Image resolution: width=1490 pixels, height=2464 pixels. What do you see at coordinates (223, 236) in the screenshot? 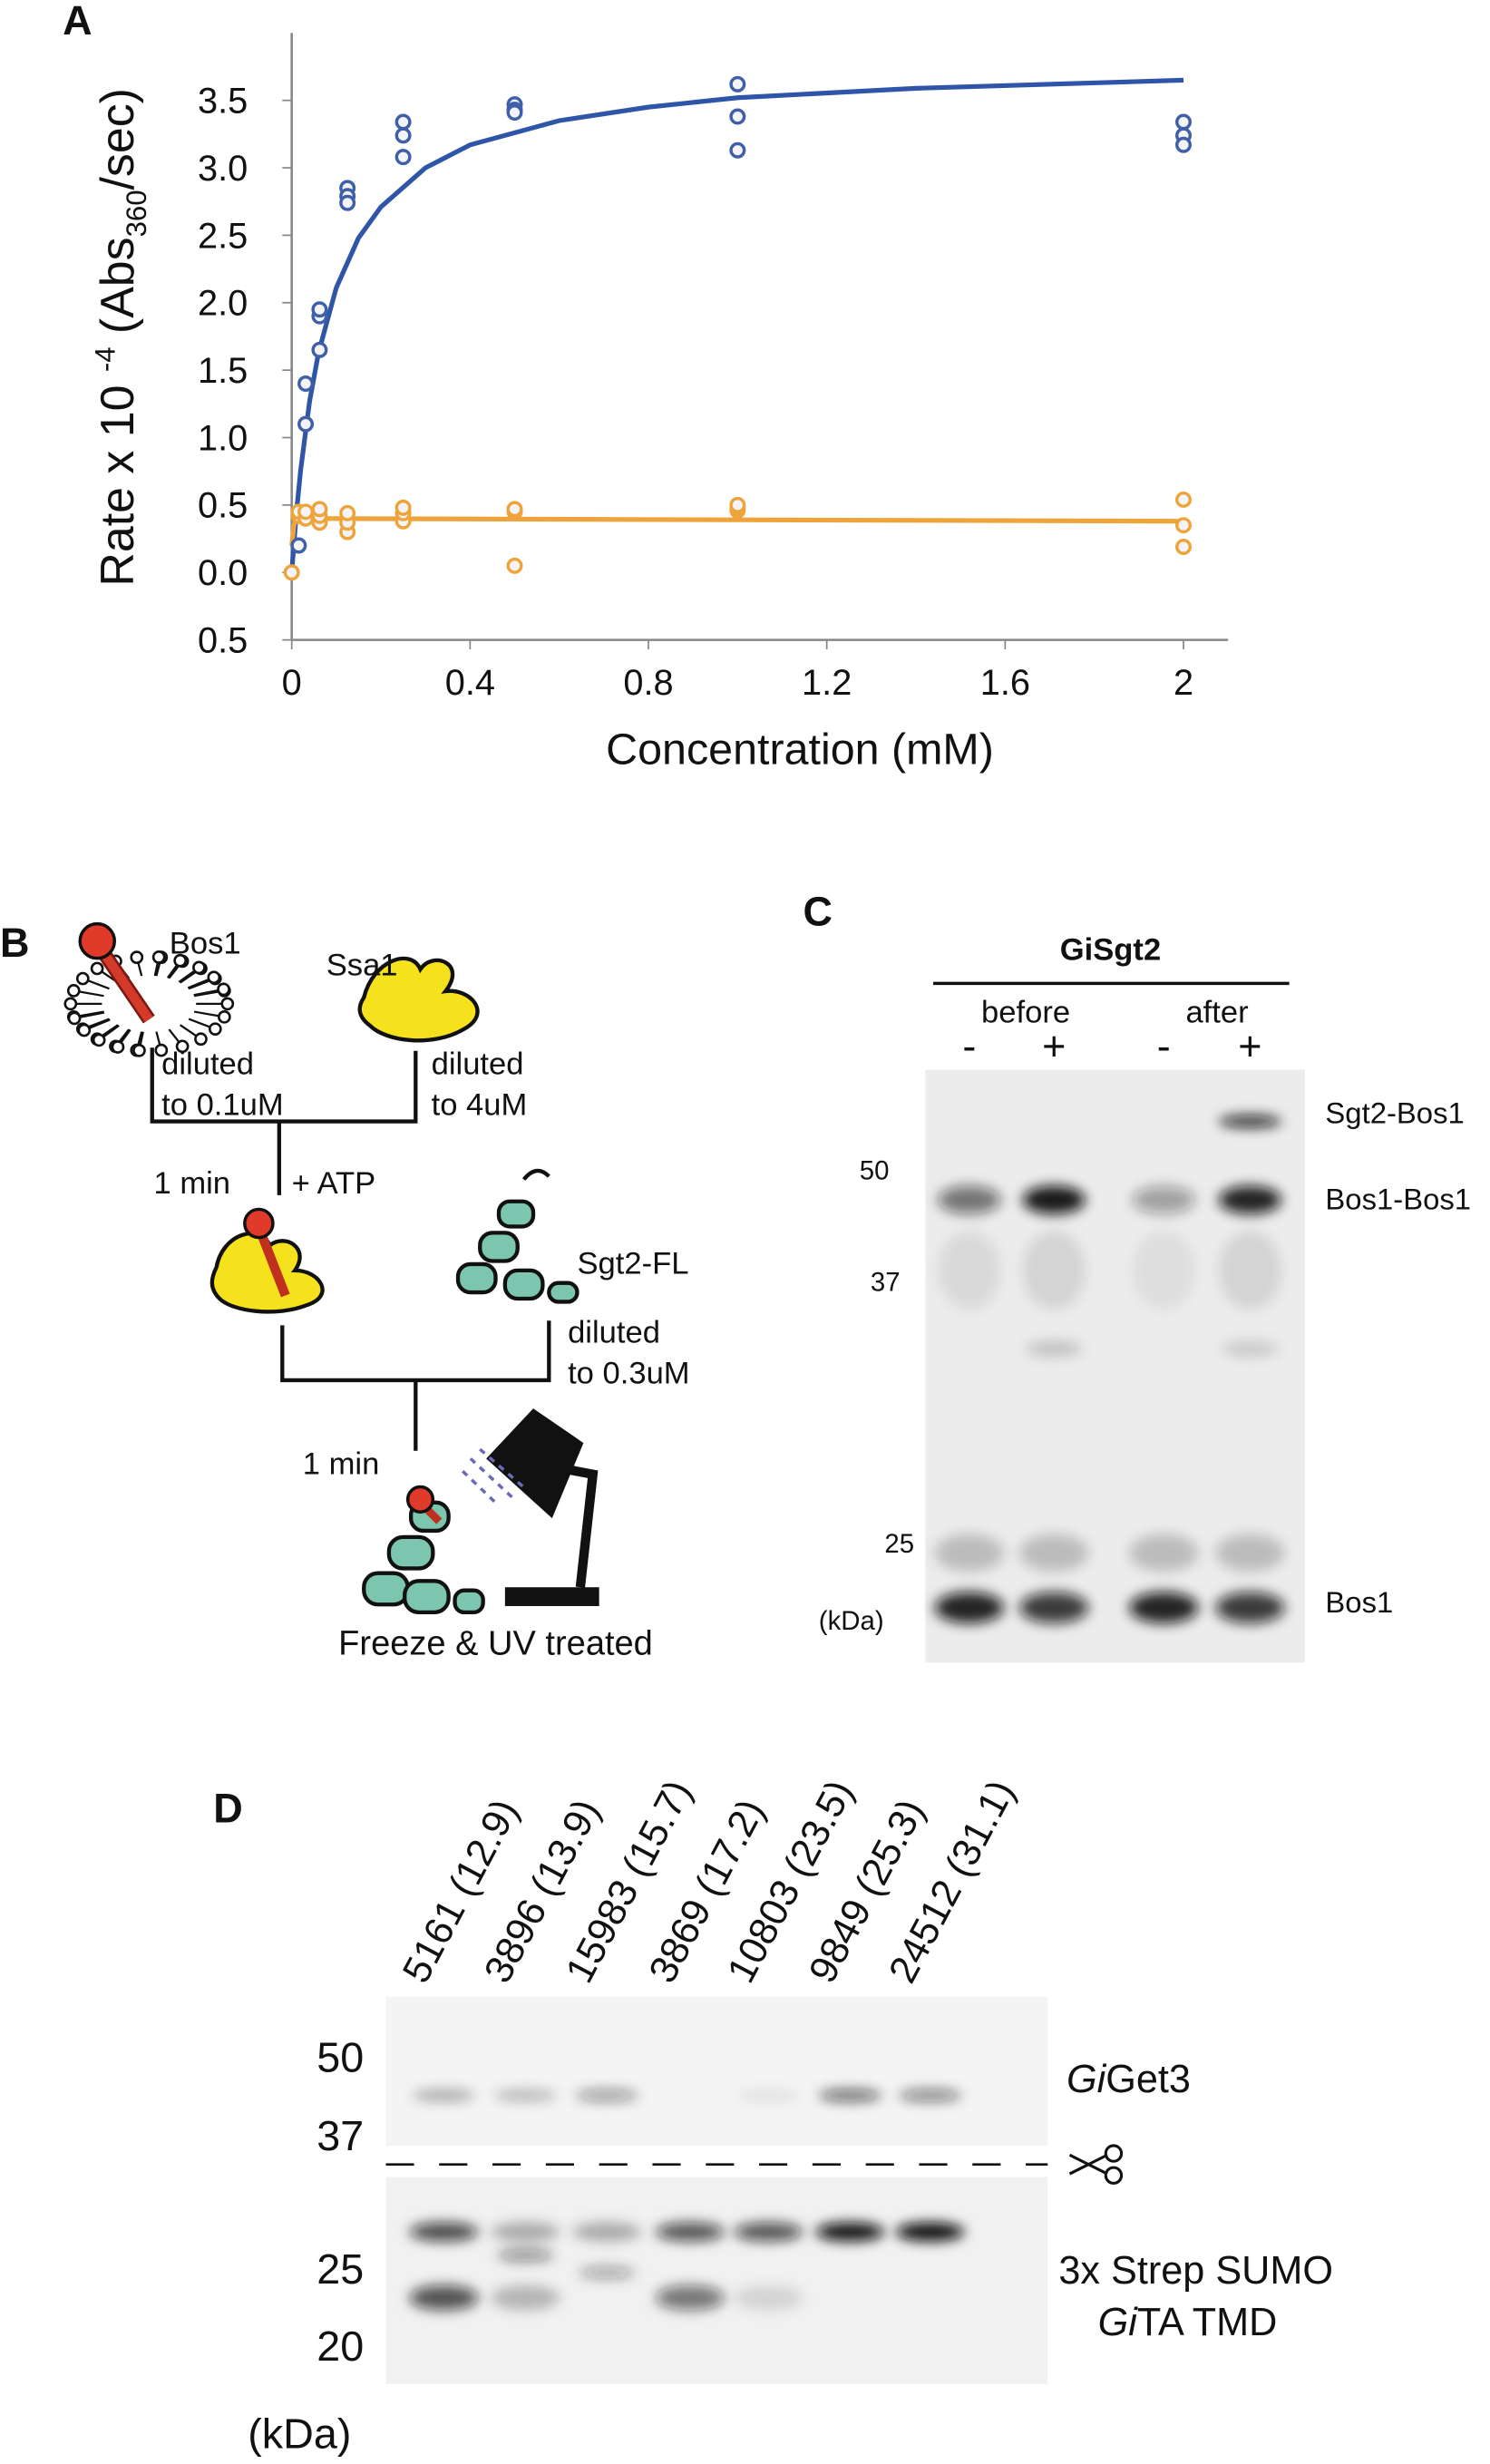
I see `y-tick-label: 2.5` at bounding box center [223, 236].